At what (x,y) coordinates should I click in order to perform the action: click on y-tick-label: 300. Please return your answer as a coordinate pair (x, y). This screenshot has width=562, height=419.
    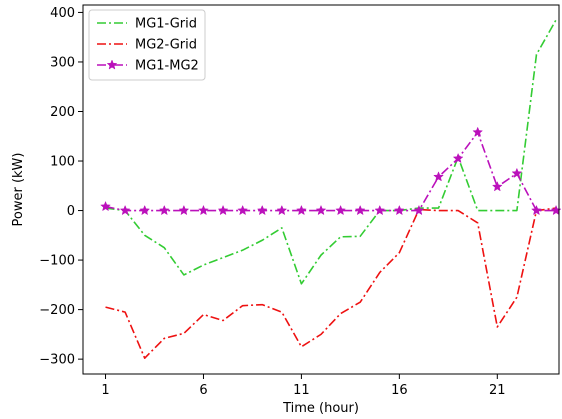
    Looking at the image, I should click on (62, 62).